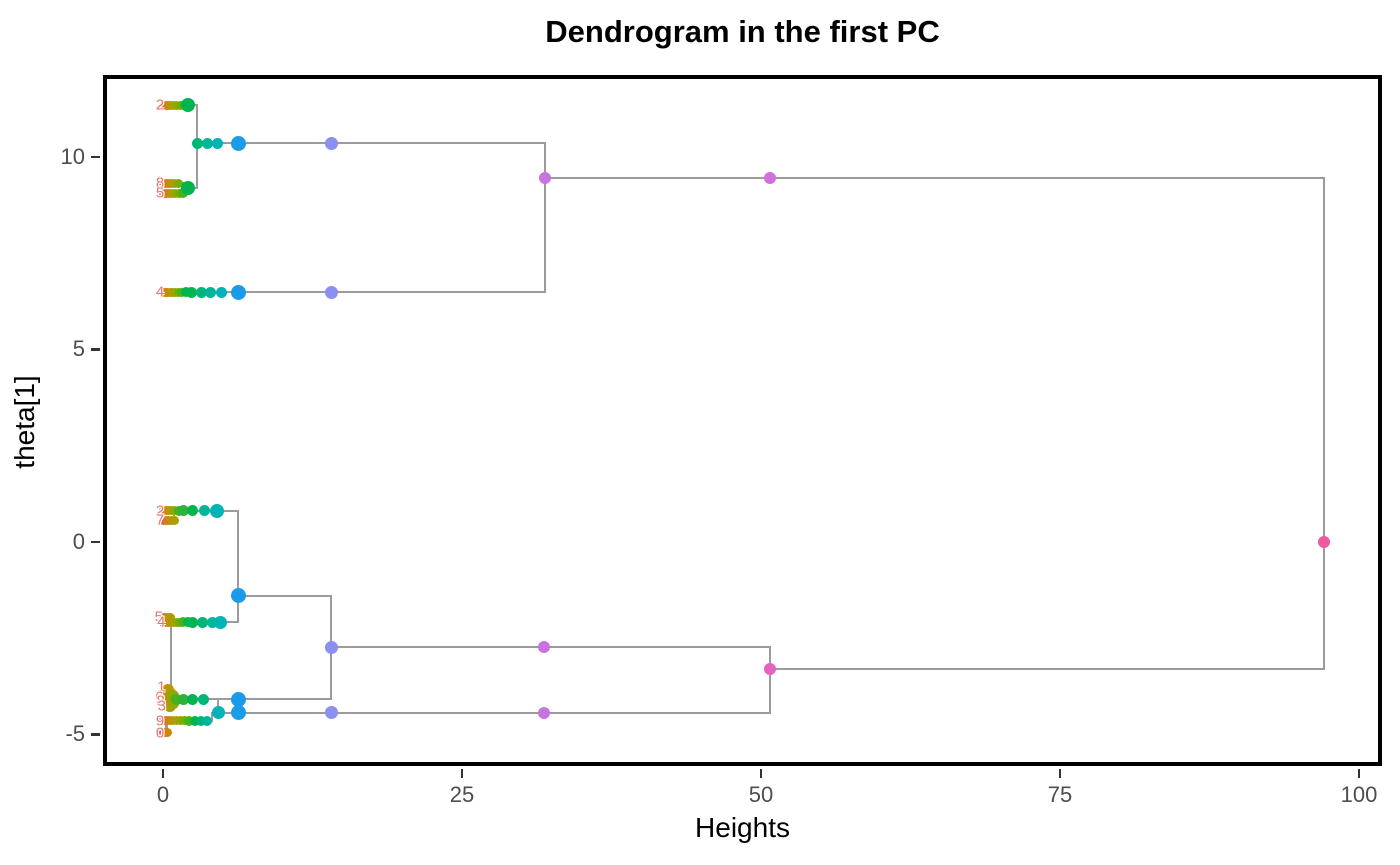 The width and height of the screenshot is (1400, 865). Describe the element at coordinates (742, 827) in the screenshot. I see `x-axis-title: Heights` at that location.